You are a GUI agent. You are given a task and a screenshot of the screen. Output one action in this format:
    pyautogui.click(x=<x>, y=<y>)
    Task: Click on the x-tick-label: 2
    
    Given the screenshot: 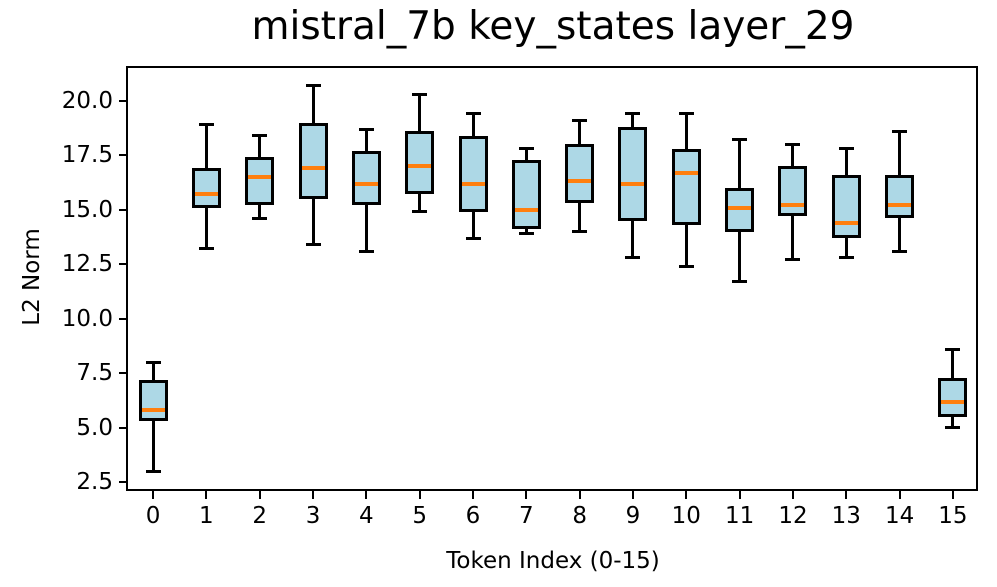 What is the action you would take?
    pyautogui.click(x=260, y=516)
    